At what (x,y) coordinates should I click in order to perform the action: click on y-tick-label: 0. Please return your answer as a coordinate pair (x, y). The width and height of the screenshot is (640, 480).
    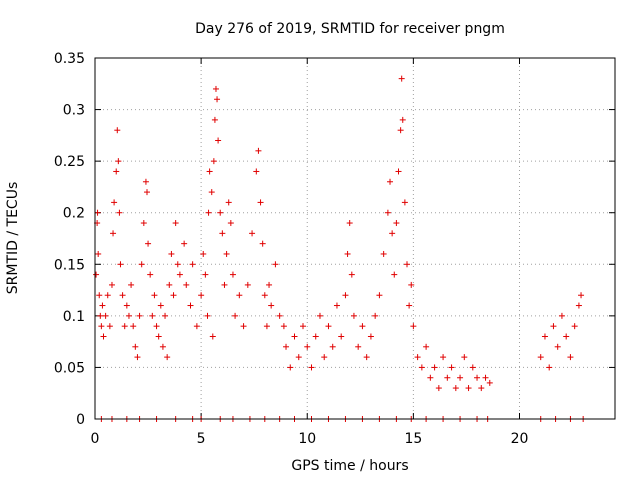
    Looking at the image, I should click on (80, 420).